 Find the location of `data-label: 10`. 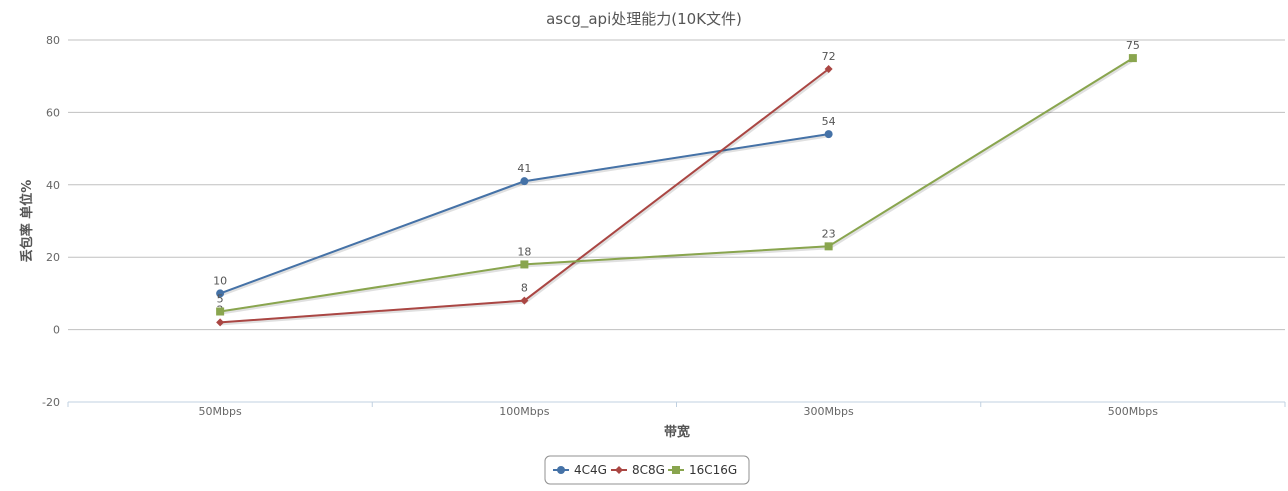

data-label: 10 is located at coordinates (220, 280).